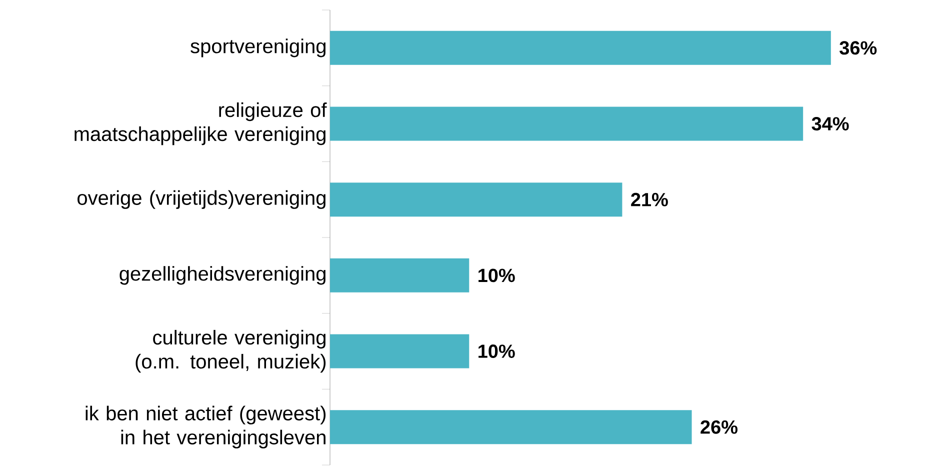 The width and height of the screenshot is (944, 468). I want to click on y-tick-label: sportvereniging, so click(258, 48).